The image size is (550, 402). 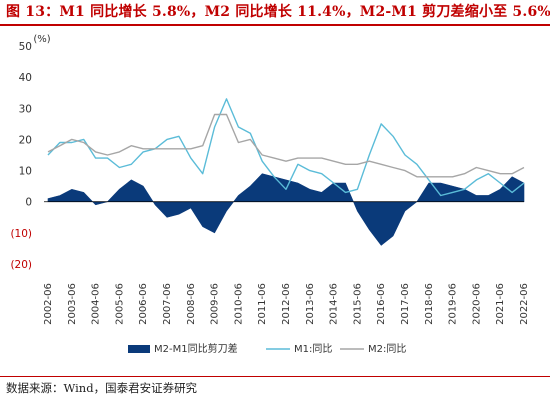 What do you see at coordinates (21, 234) in the screenshot?
I see `y-tick-label: (10)` at bounding box center [21, 234].